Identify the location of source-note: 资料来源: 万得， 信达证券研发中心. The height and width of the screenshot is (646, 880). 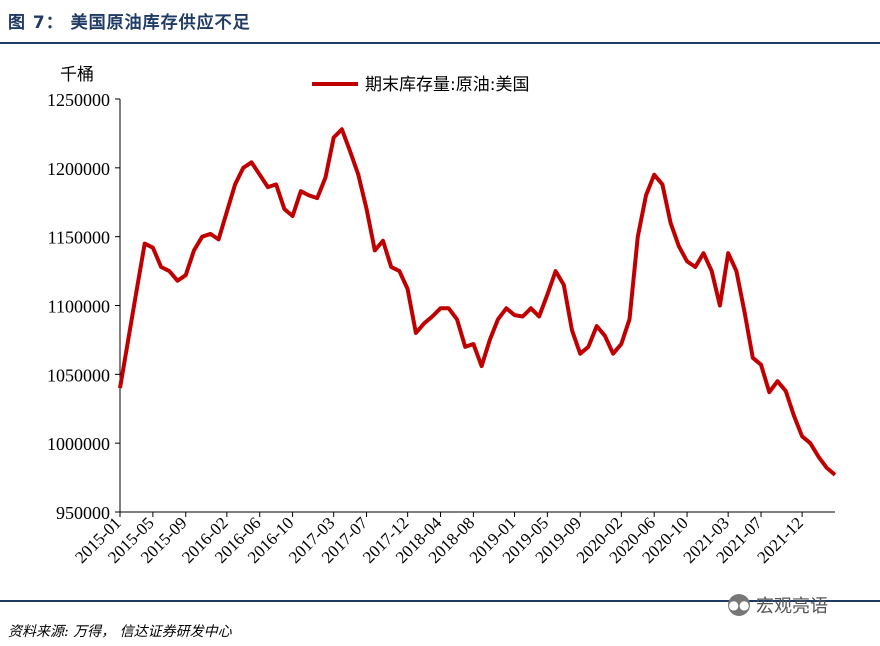
(120, 632).